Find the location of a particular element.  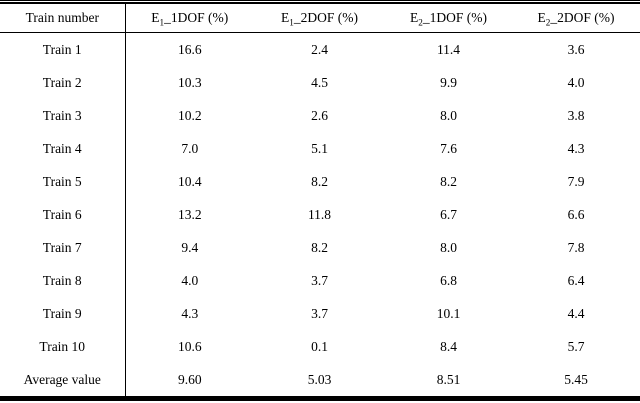

row-label: Average value is located at coordinates (63, 381).